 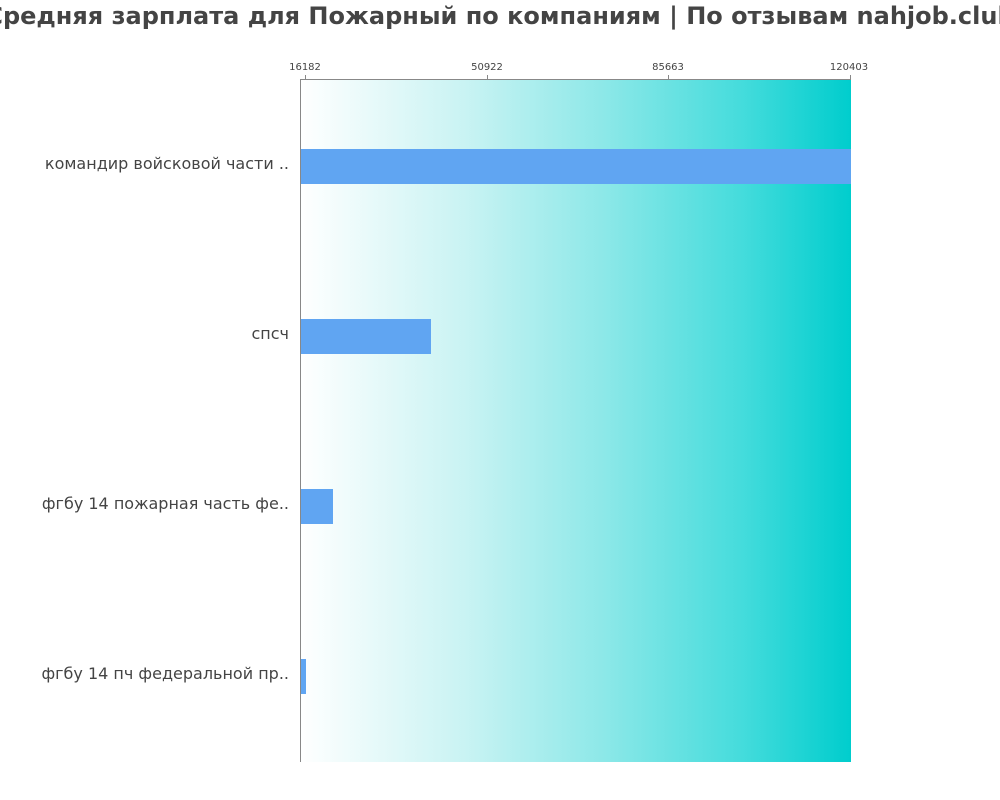 I want to click on category-label: командир войсковой части .., so click(x=166, y=163).